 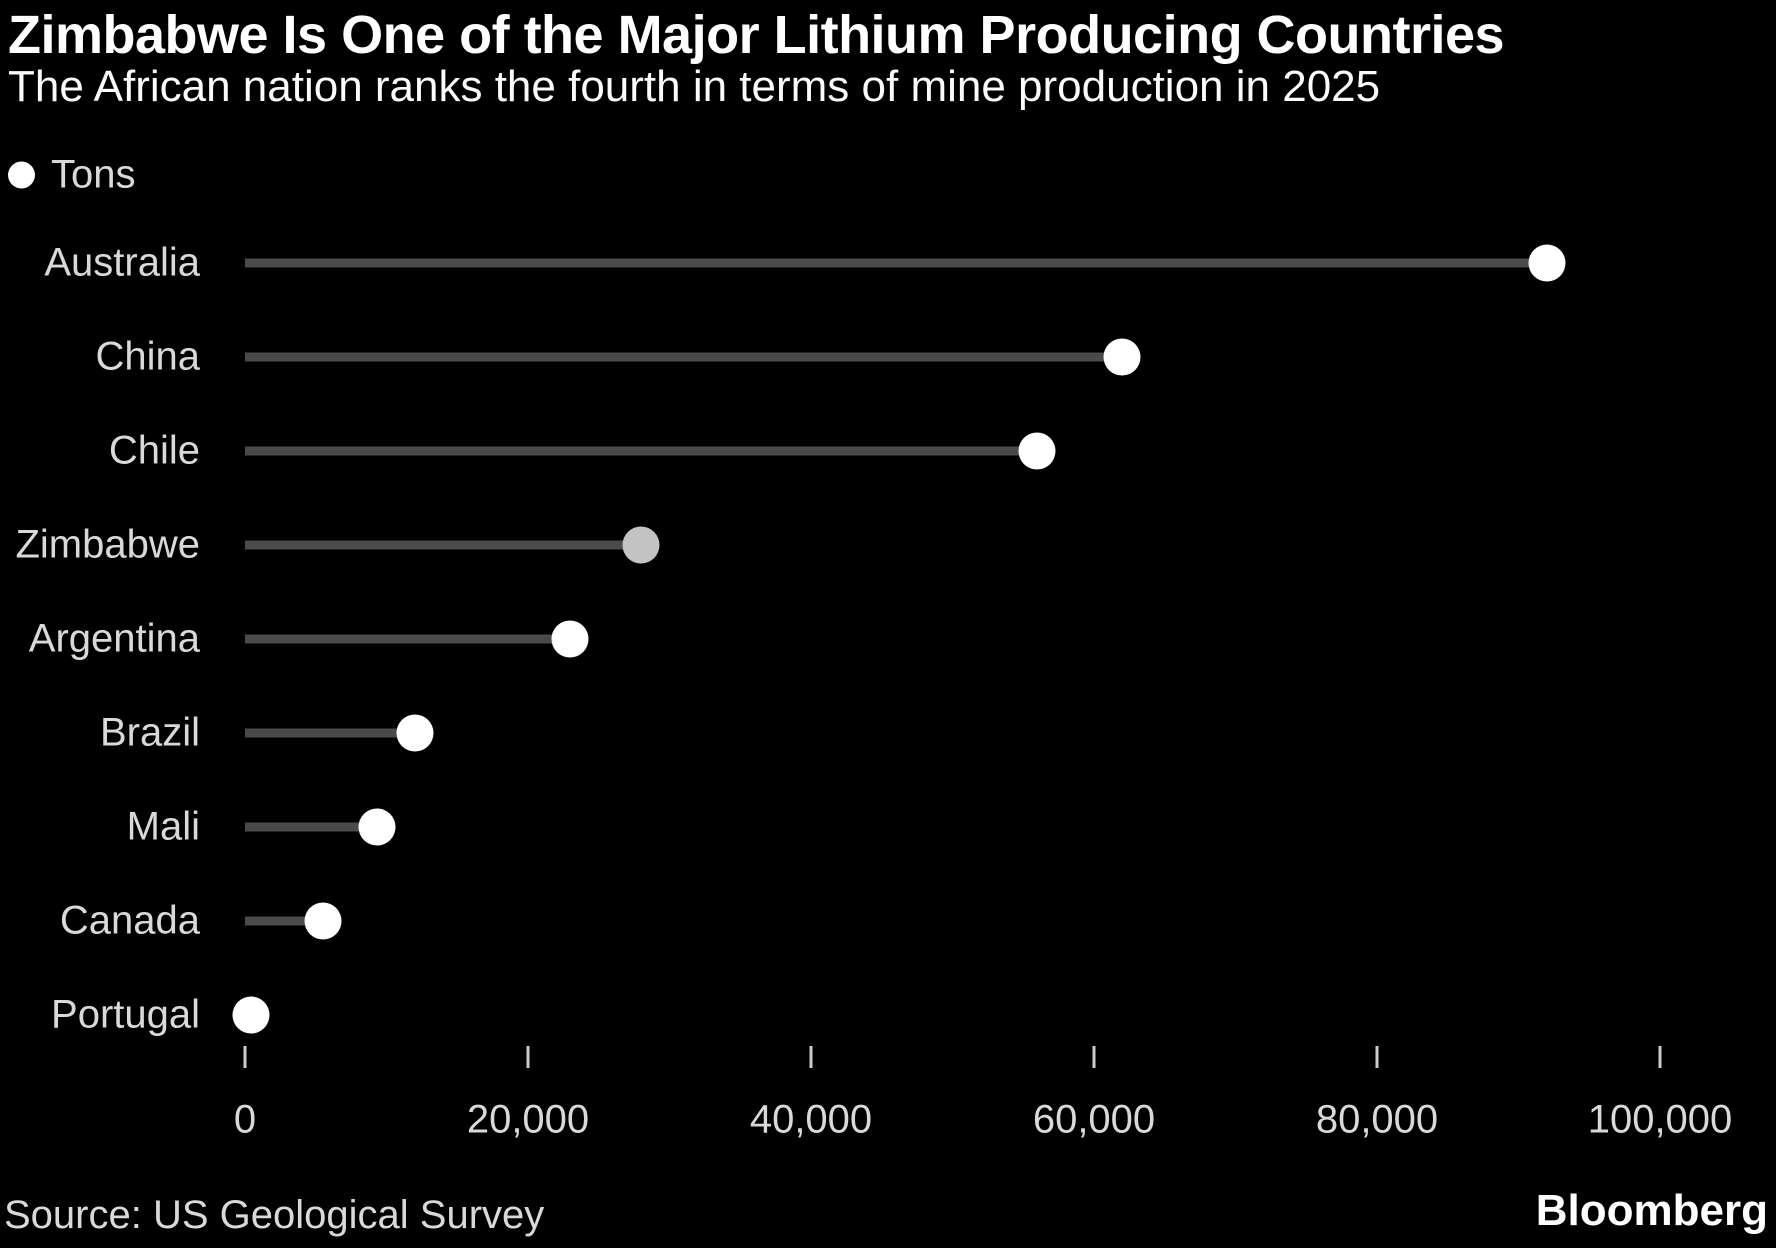 I want to click on bloomberg-logo: Bloomberg, so click(x=1651, y=1210).